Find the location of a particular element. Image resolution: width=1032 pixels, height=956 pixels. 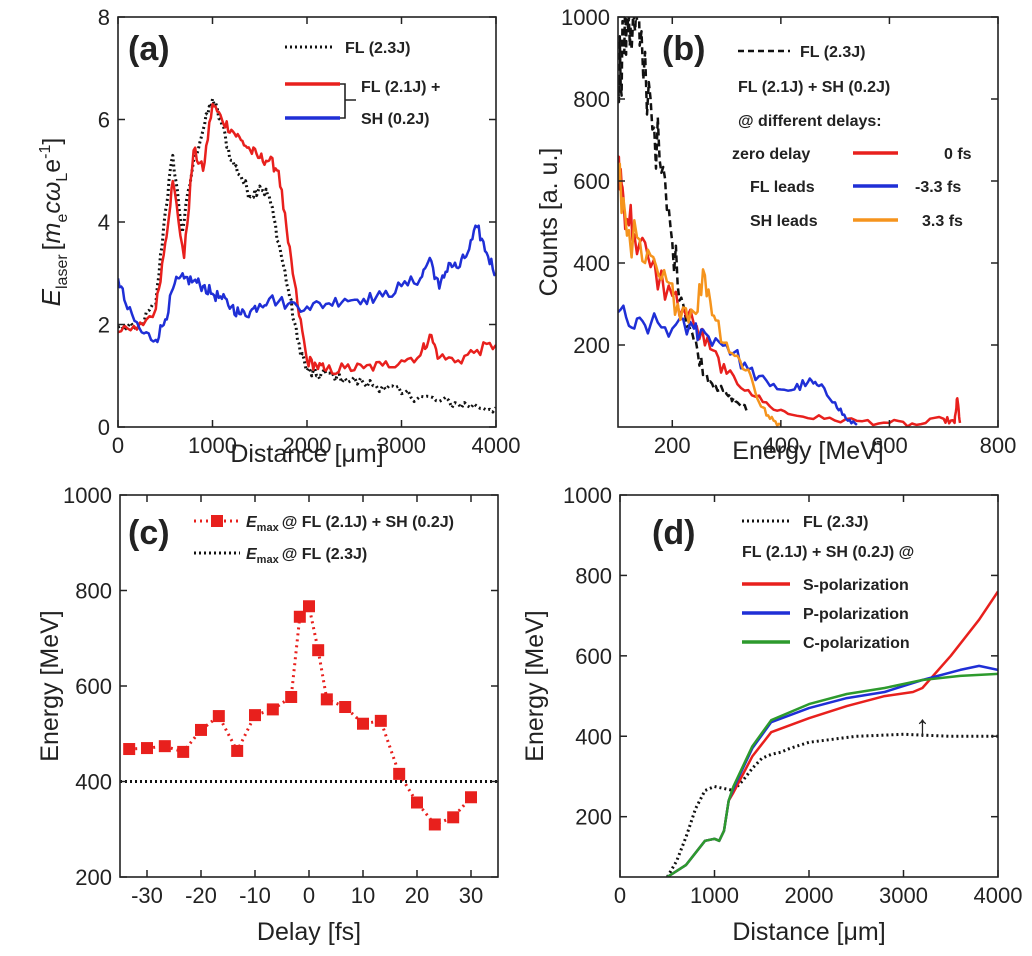

legend-d-c: C-polarization is located at coordinates (856, 643).